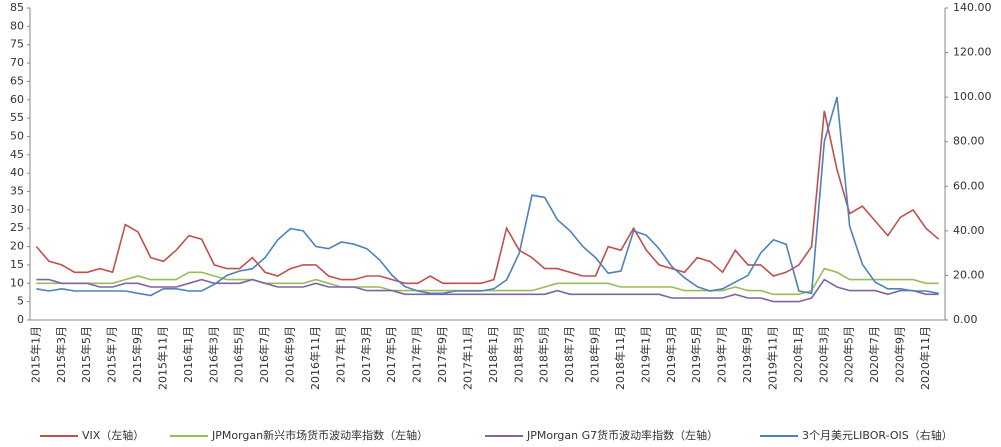 The width and height of the screenshot is (1001, 447). I want to click on x-tick-label: 2016年11月, so click(315, 358).